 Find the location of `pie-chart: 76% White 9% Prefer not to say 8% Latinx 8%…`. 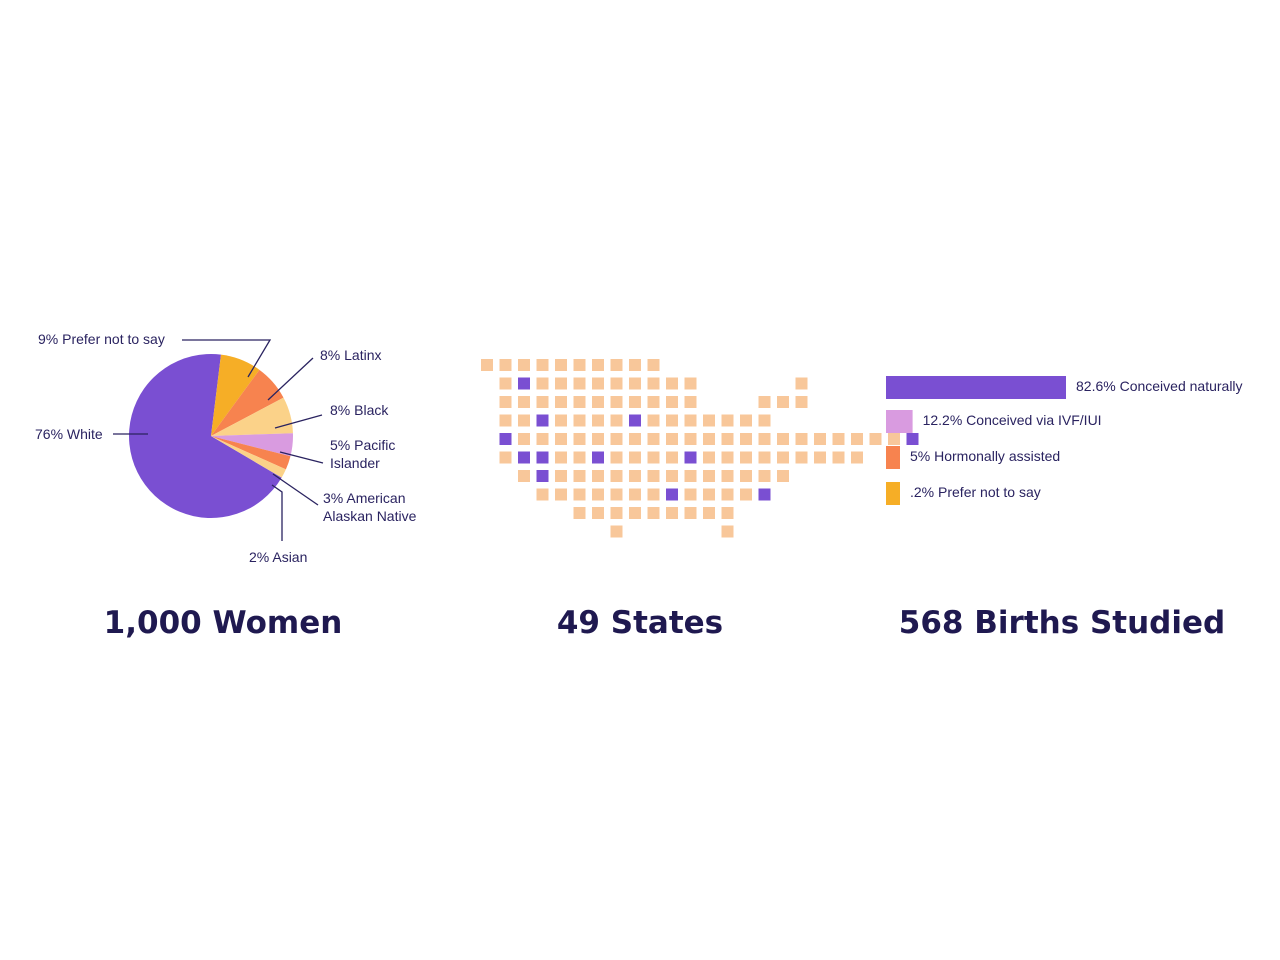

pie-chart: 76% White 9% Prefer not to say 8% Latinx 8%… is located at coordinates (226, 448).